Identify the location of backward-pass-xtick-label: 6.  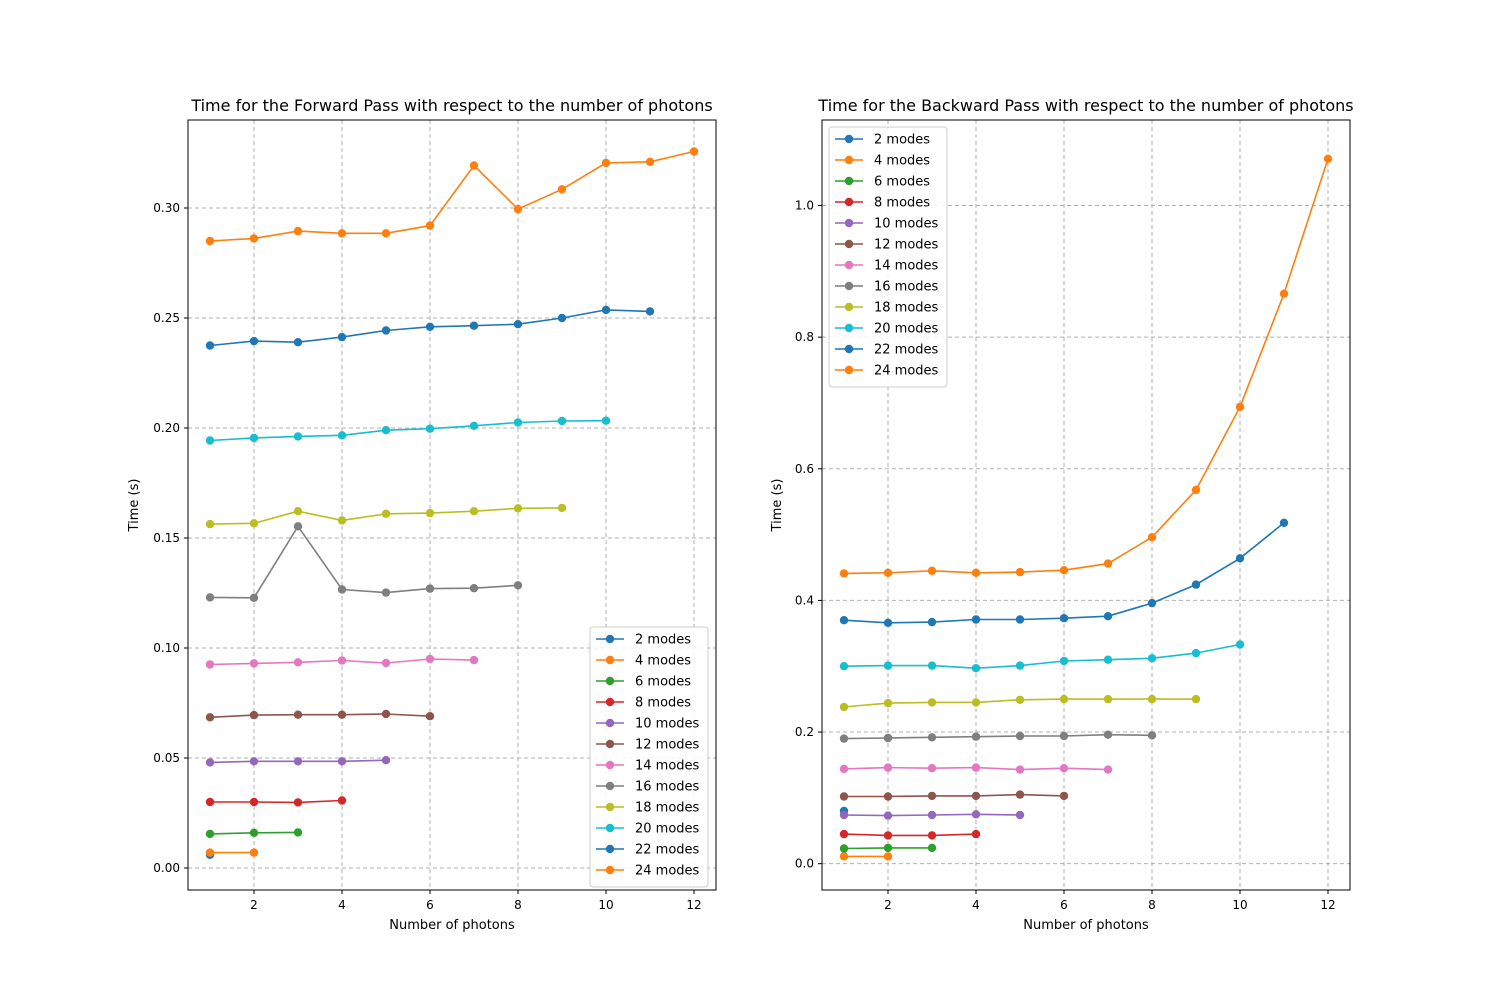
(1064, 905).